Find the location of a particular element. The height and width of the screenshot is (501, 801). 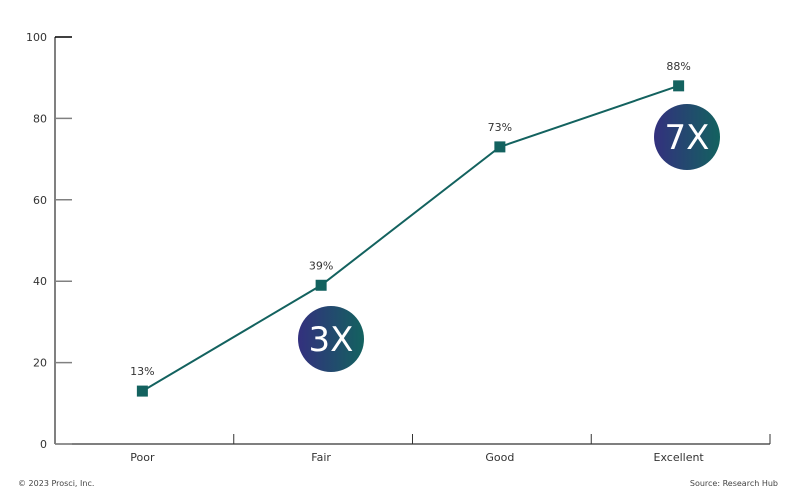

y-tick-label: 20 is located at coordinates (40, 363).